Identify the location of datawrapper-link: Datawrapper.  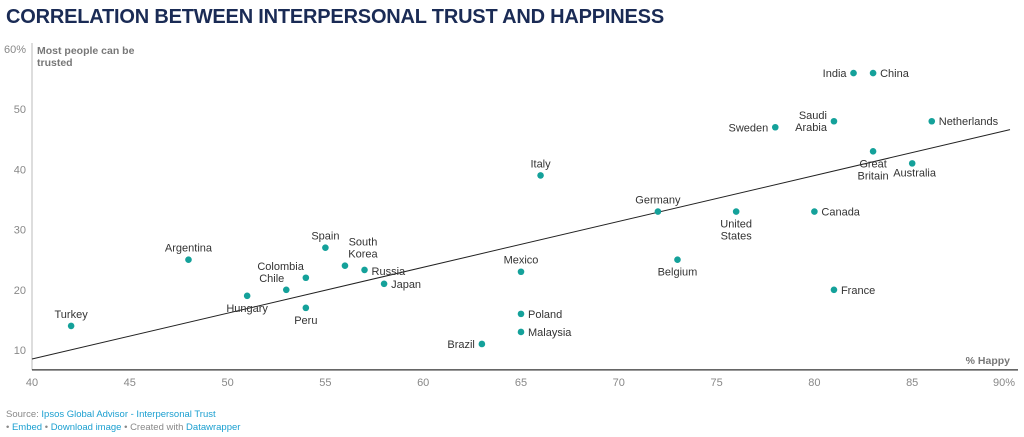
(213, 427).